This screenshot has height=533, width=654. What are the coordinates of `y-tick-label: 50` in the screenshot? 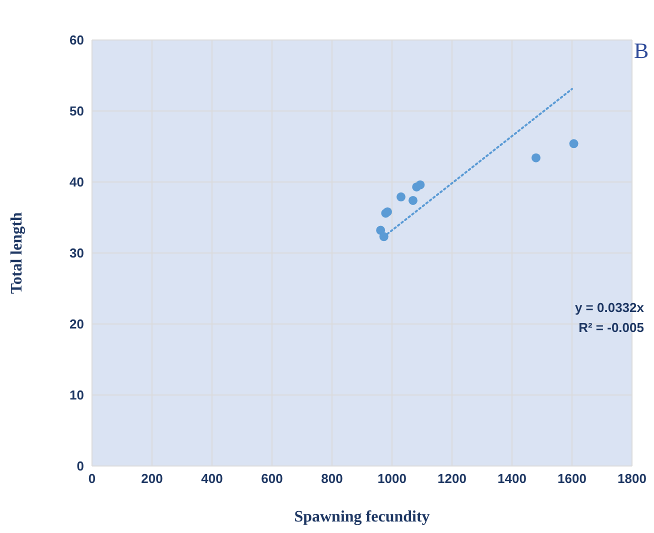 It's located at (77, 111).